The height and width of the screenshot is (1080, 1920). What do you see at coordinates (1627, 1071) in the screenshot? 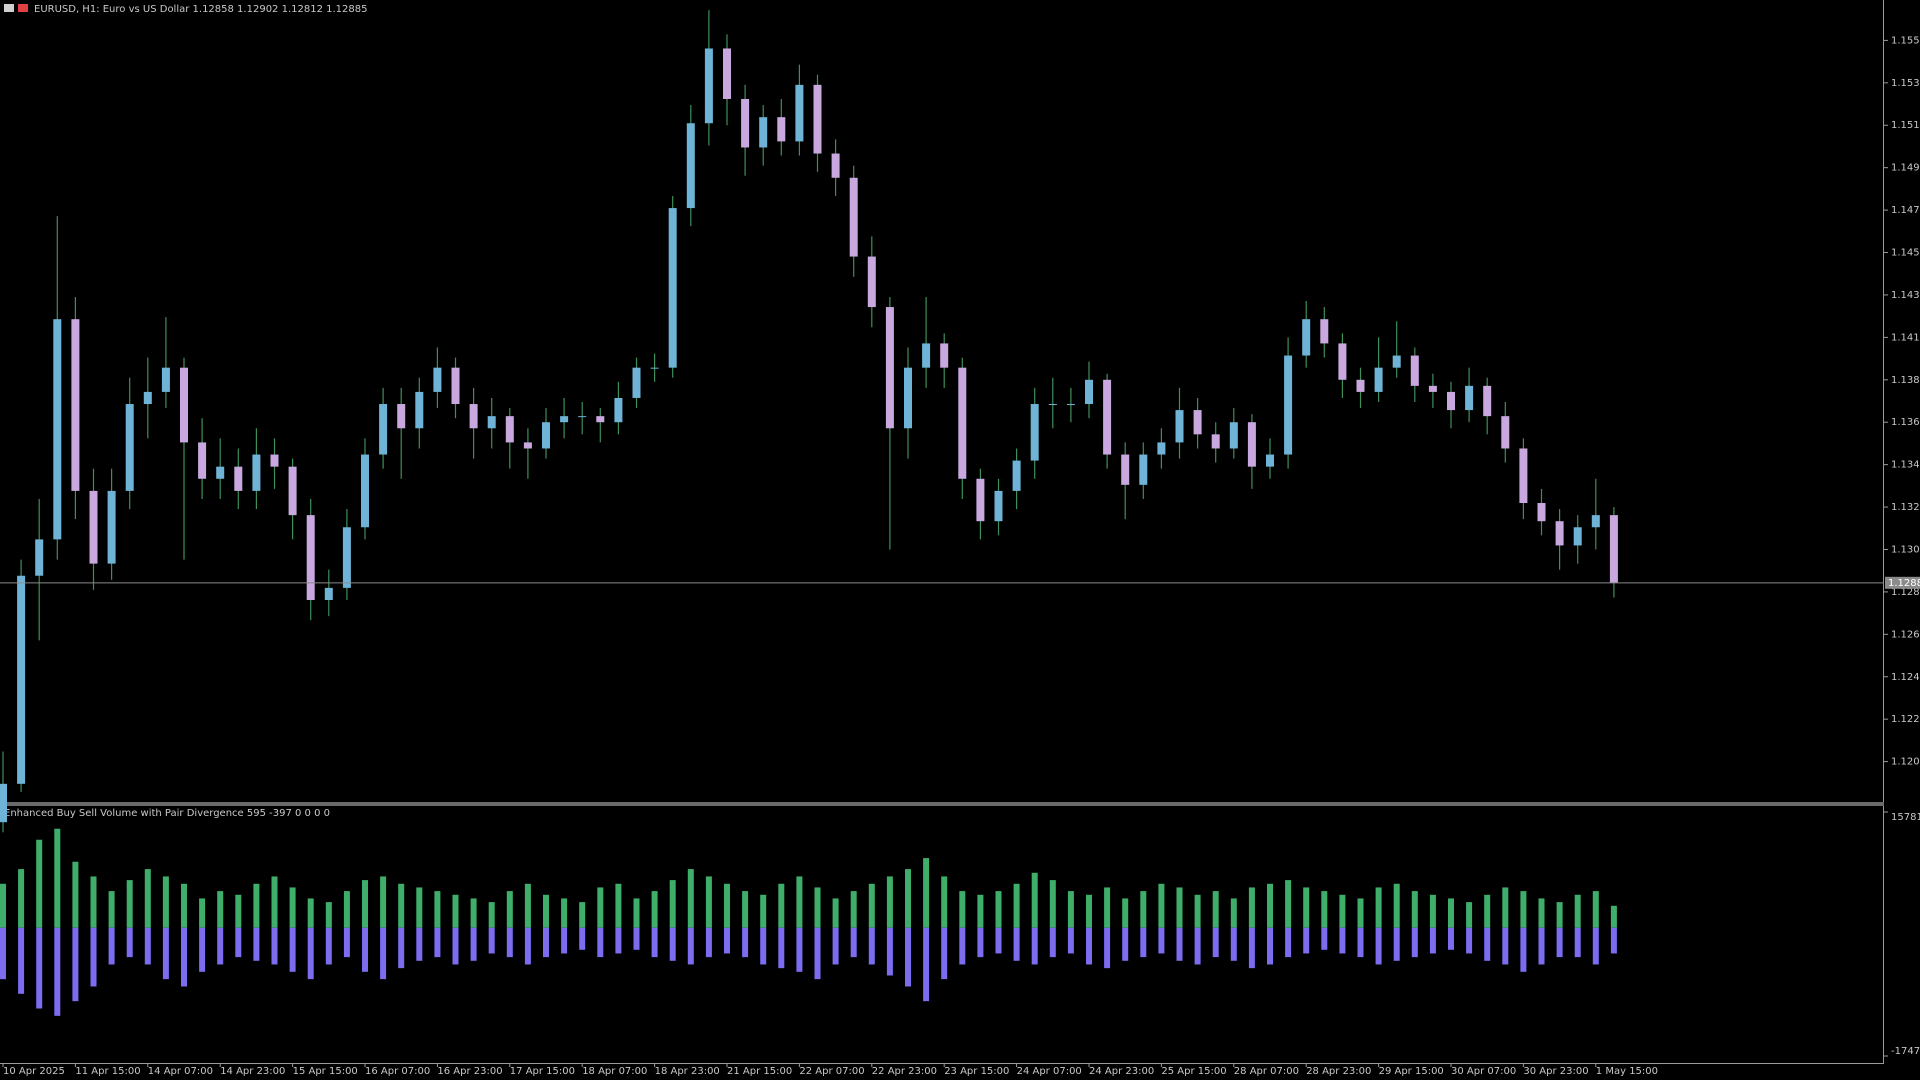
I see `x-tick-label: 1 May 15:00` at bounding box center [1627, 1071].